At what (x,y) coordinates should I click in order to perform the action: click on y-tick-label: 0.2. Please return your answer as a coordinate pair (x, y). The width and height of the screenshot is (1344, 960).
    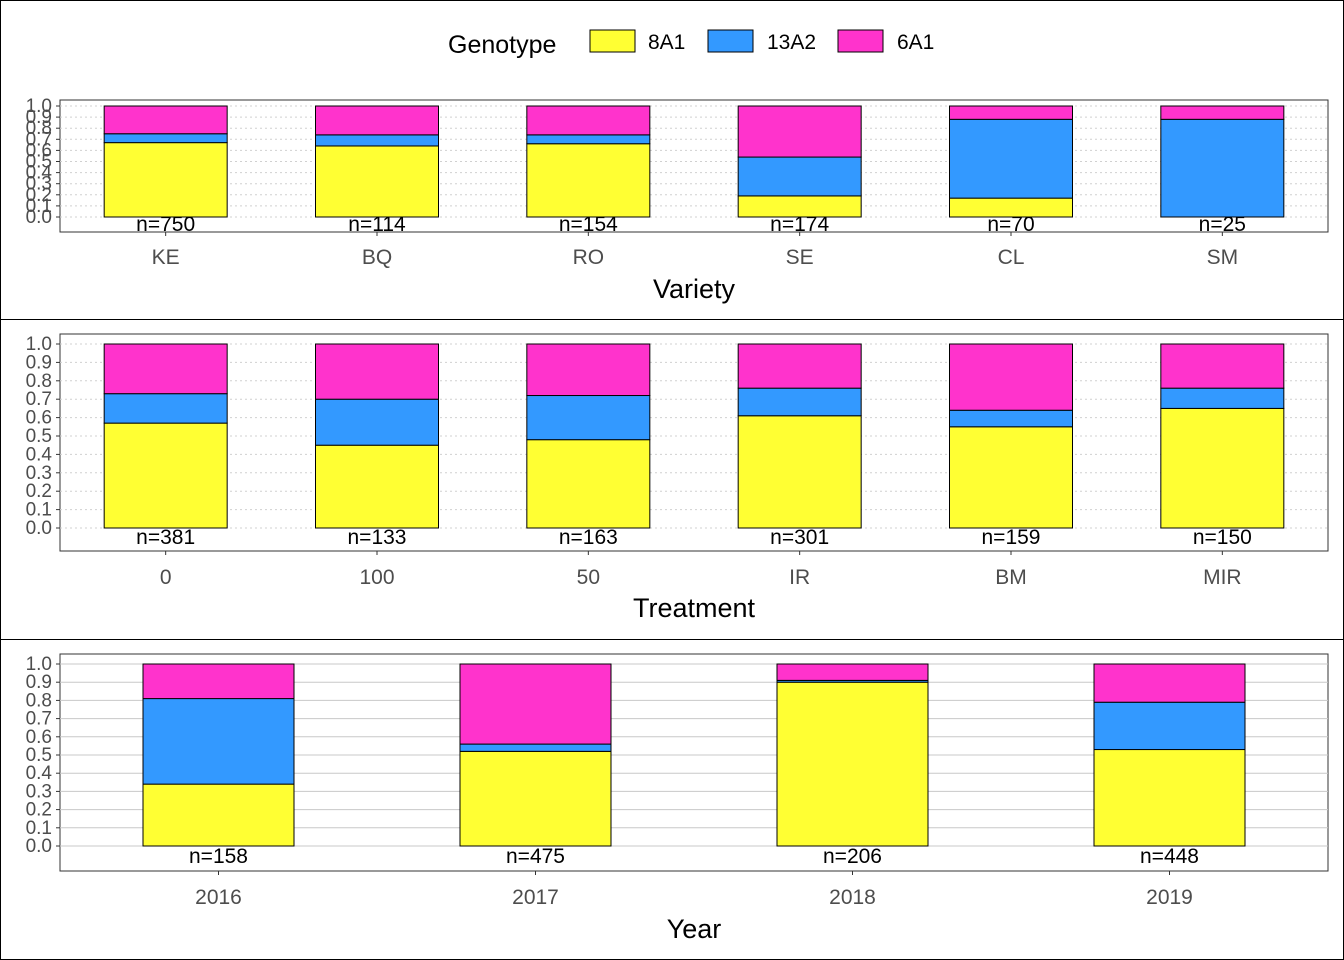
    Looking at the image, I should click on (39, 195).